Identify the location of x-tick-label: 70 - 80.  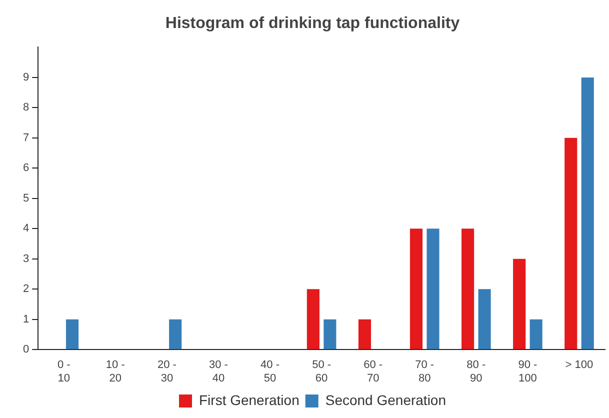
(424, 371).